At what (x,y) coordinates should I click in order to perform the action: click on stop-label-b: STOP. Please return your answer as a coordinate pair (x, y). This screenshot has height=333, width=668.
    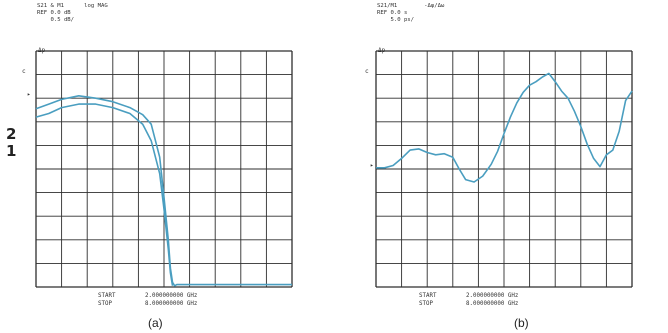
    Looking at the image, I should click on (426, 304).